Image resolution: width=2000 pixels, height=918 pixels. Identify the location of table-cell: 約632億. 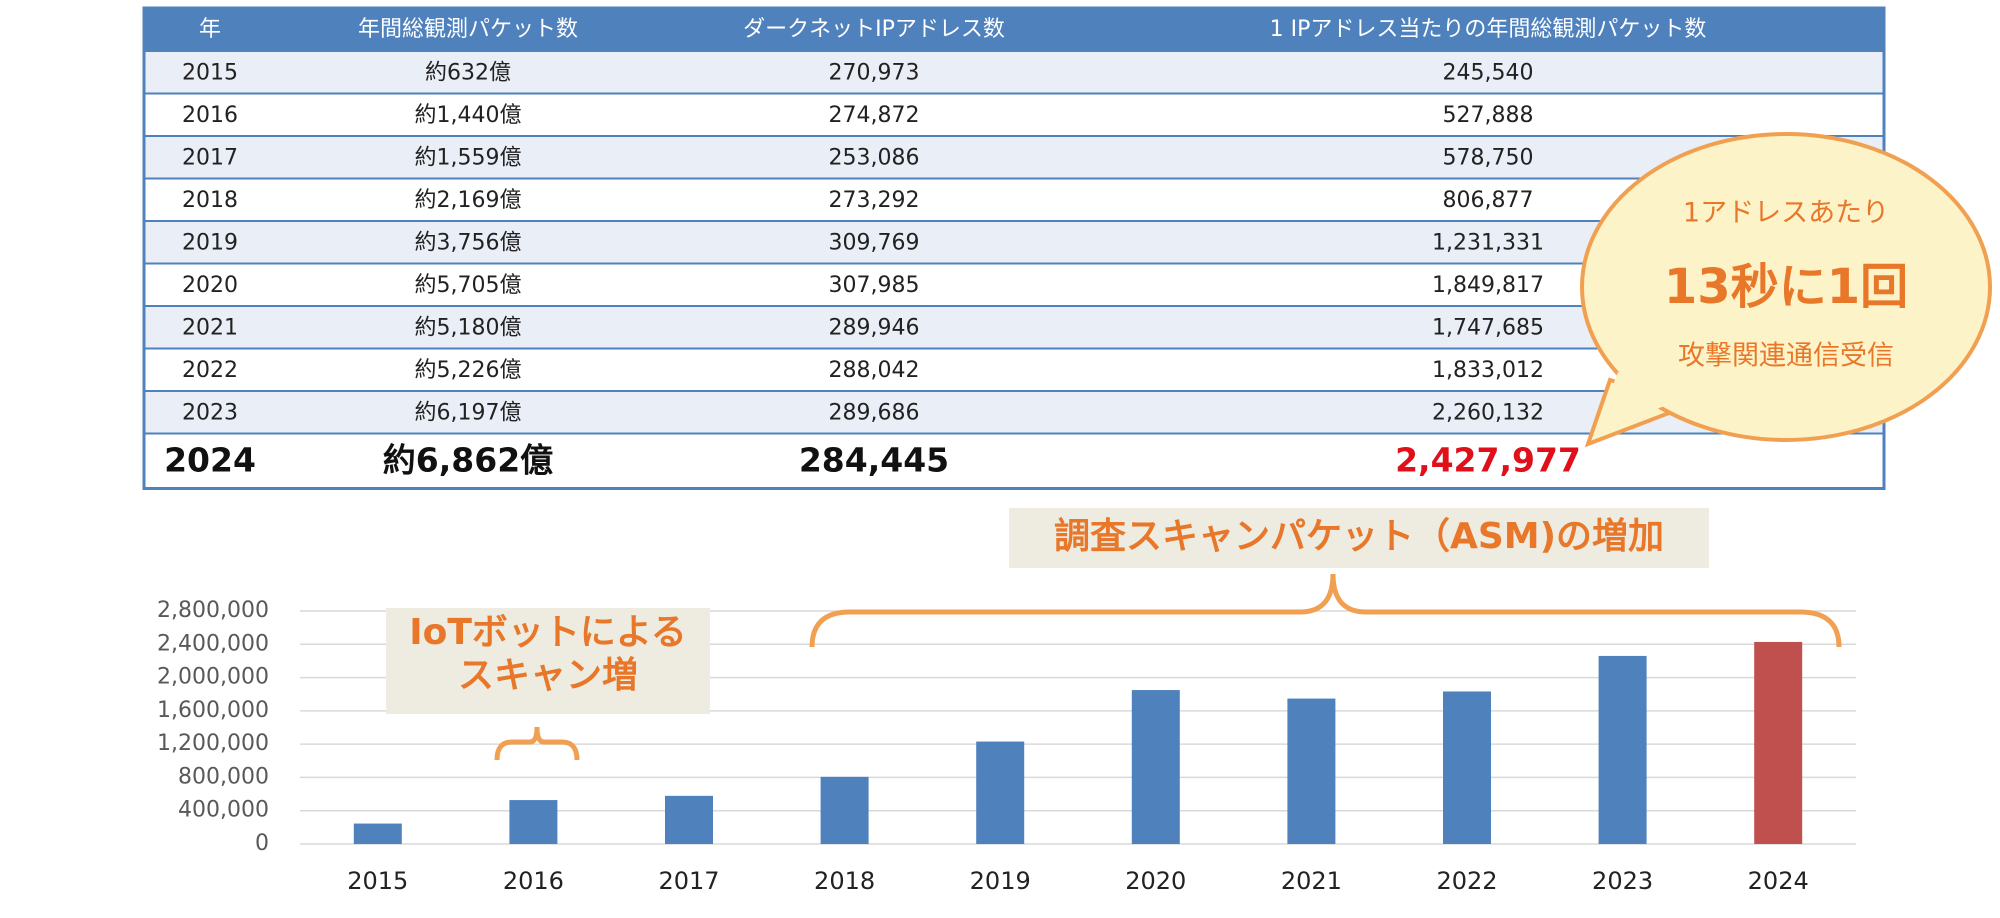
(468, 72).